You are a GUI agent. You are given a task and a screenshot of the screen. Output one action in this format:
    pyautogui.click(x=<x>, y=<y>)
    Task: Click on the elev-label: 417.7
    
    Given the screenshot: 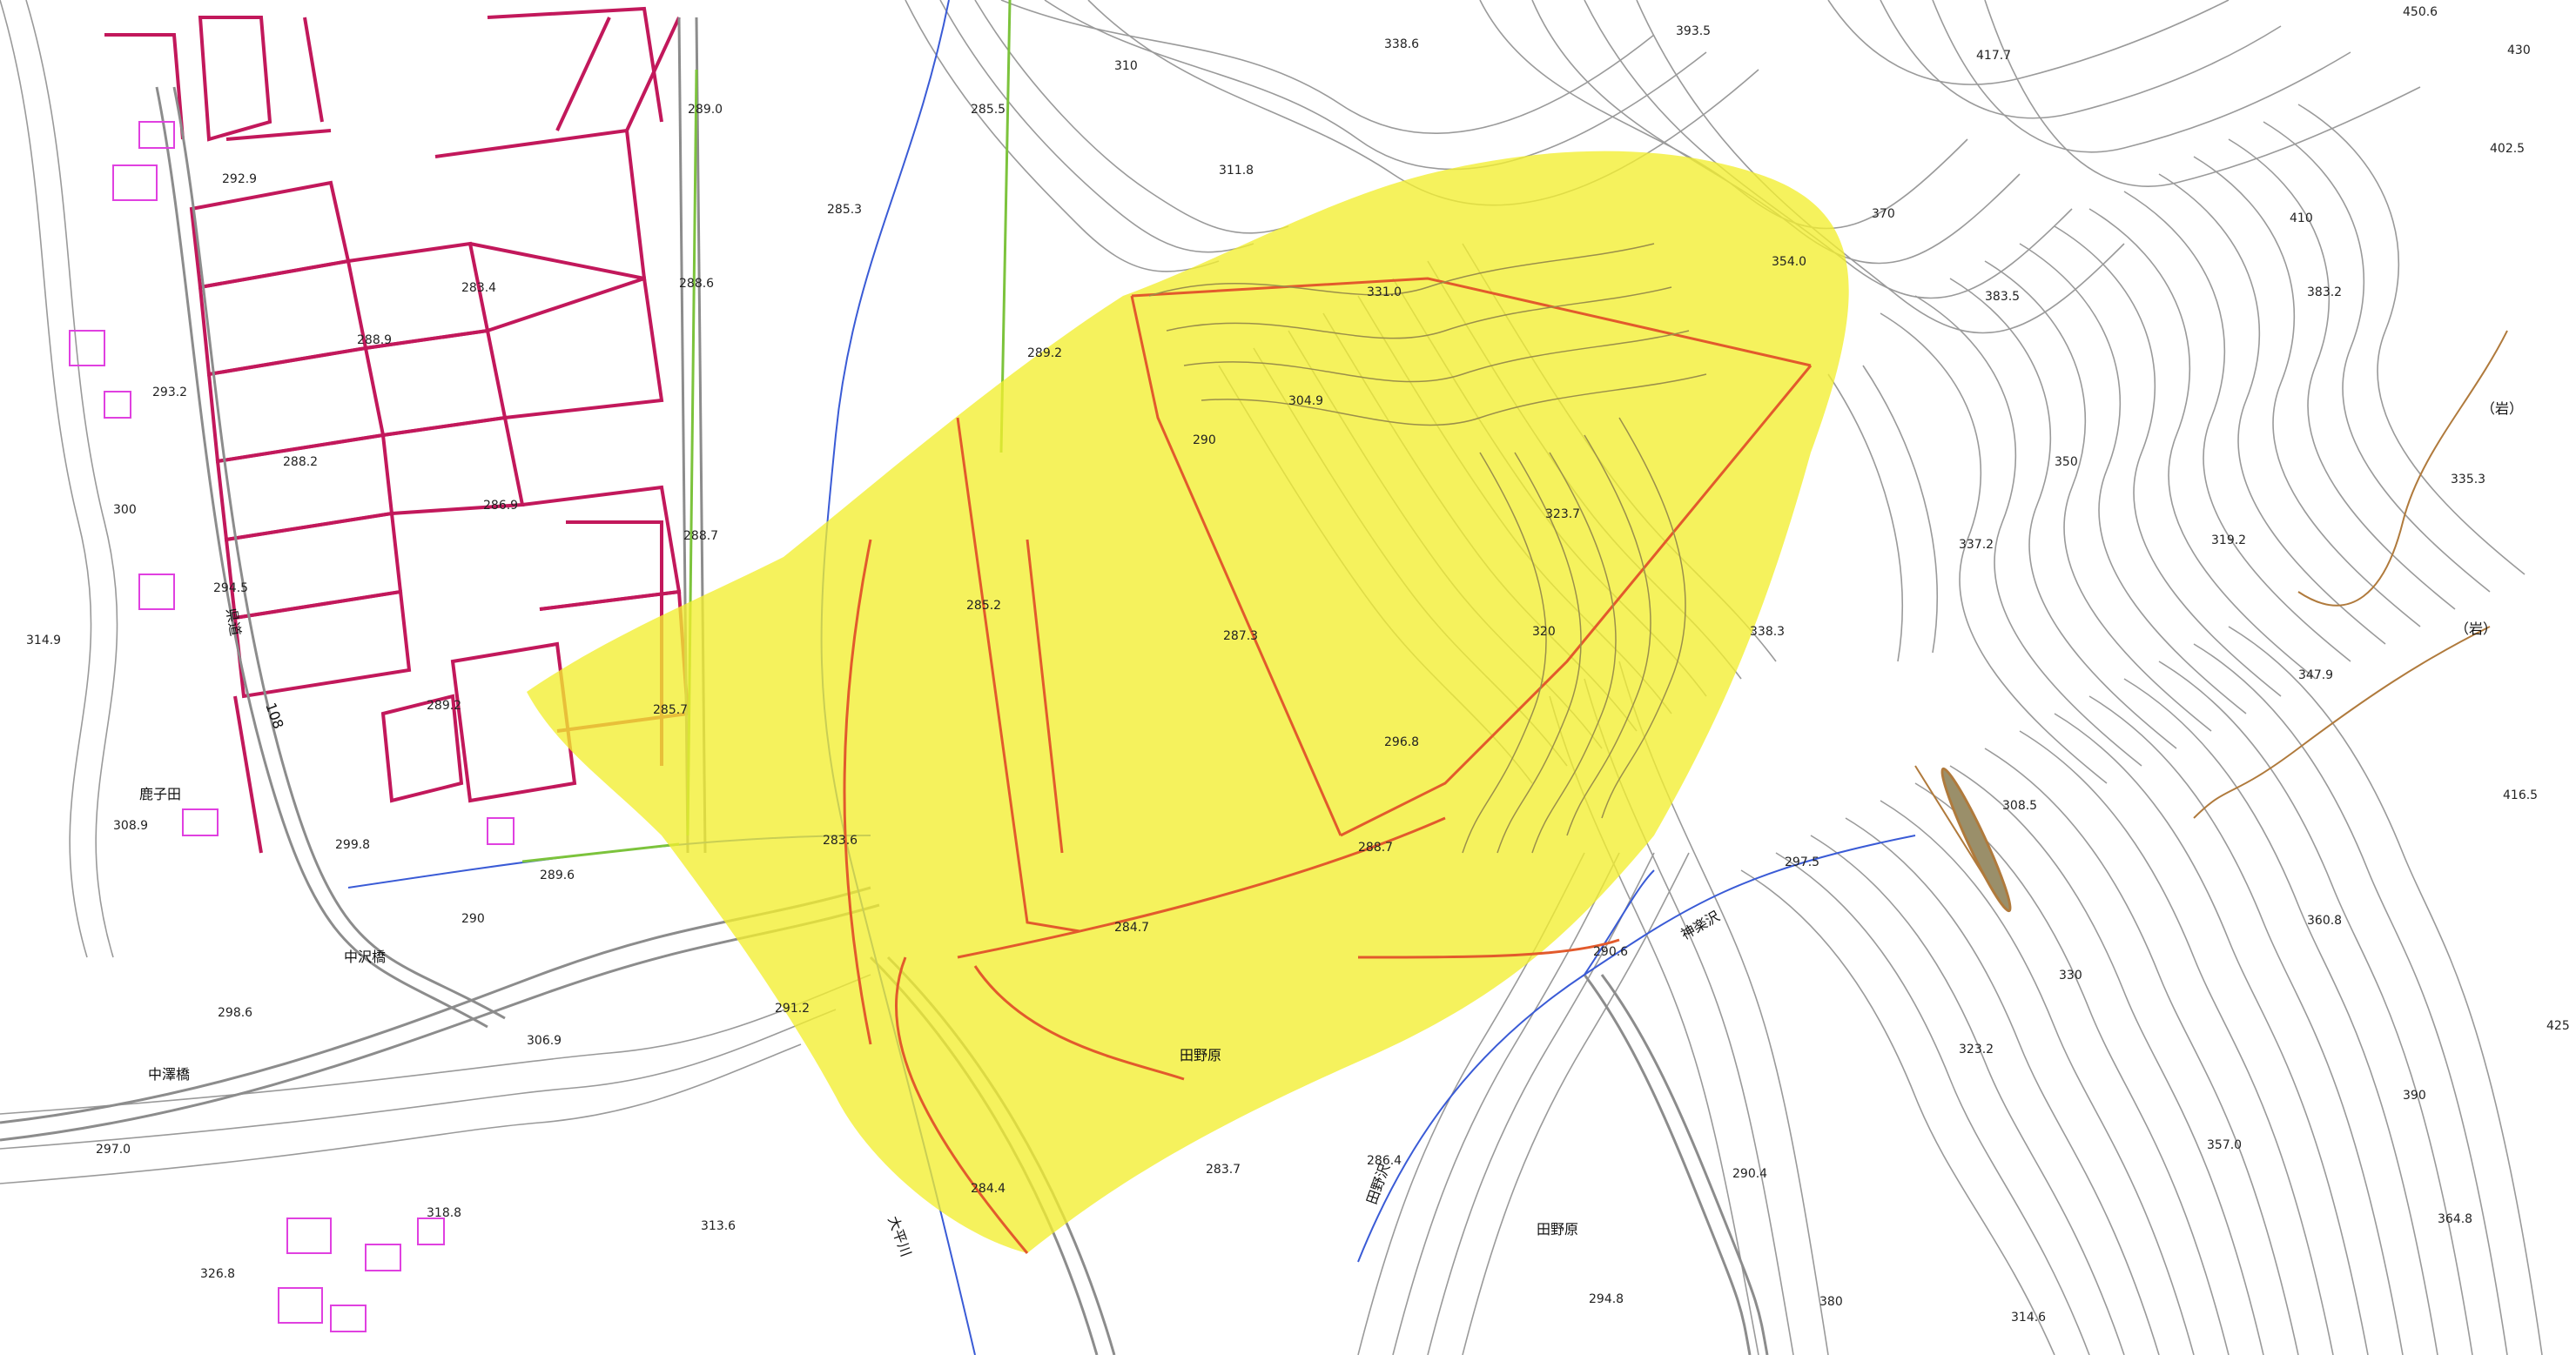 What is the action you would take?
    pyautogui.click(x=1993, y=56)
    